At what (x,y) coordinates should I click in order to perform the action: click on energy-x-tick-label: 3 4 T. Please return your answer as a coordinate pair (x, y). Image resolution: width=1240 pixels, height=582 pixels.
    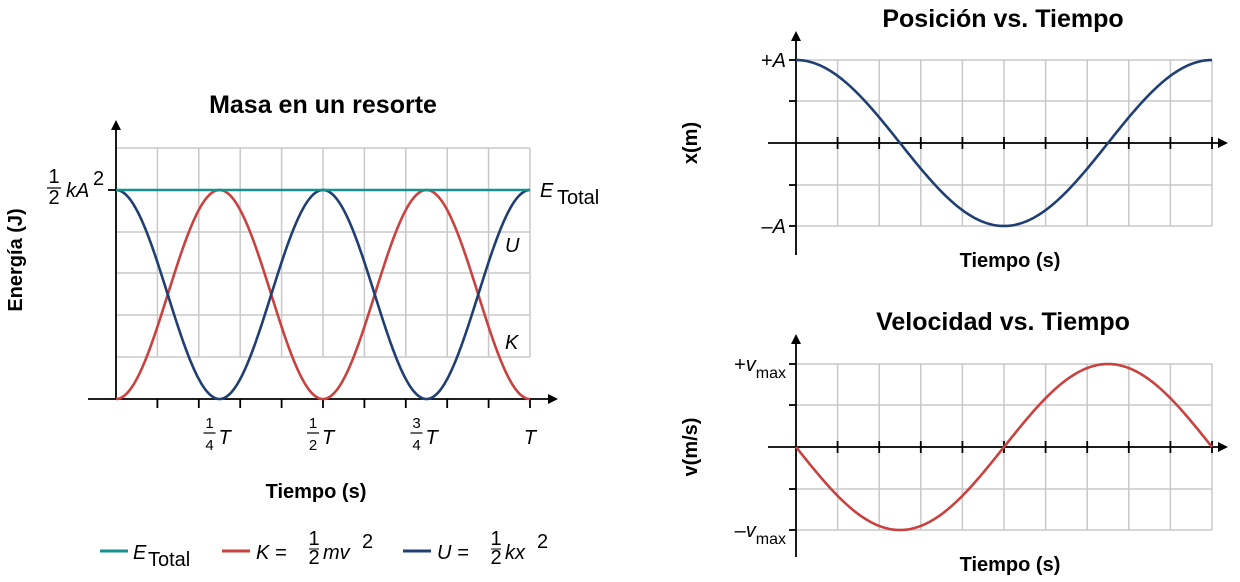
    Looking at the image, I should click on (425, 434).